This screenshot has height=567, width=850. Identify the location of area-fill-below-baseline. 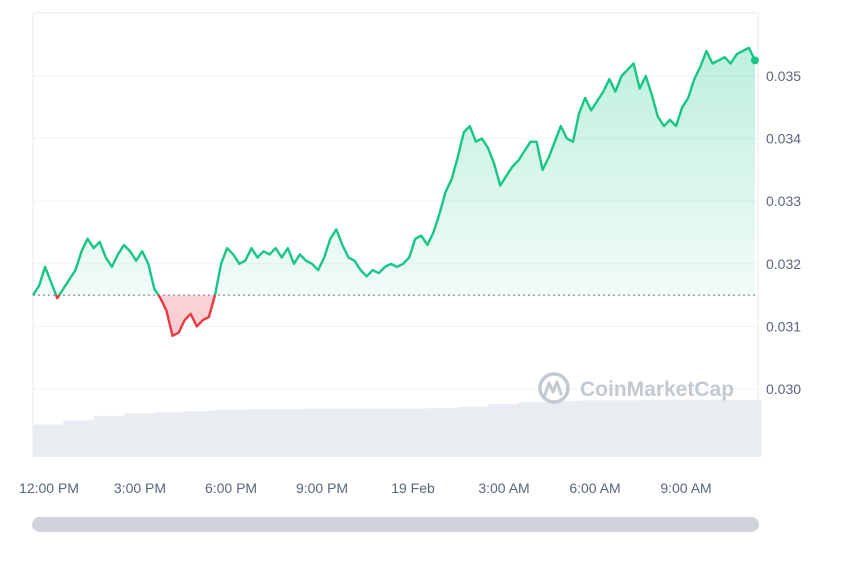
(135, 315).